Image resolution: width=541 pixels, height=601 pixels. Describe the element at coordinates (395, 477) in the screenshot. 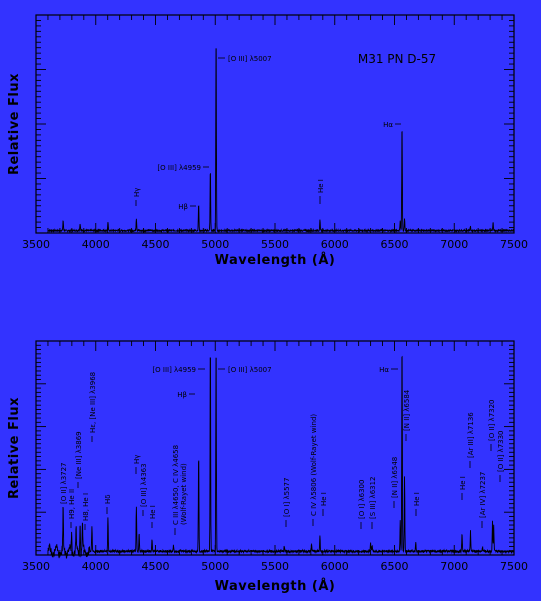

I see `bottom-label-n2-6548: [N II] λ6548` at that location.